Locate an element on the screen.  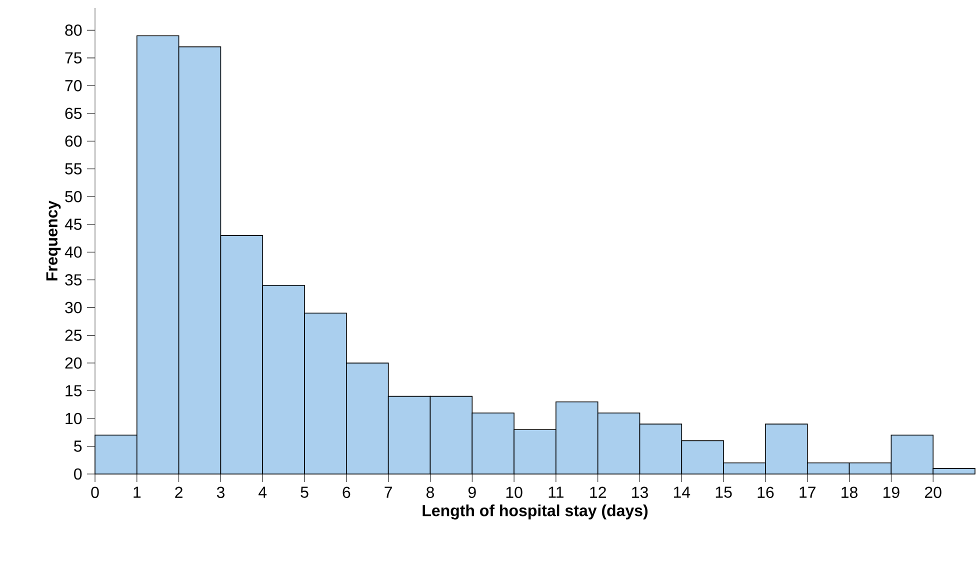
x-tick-label: 18 is located at coordinates (850, 492).